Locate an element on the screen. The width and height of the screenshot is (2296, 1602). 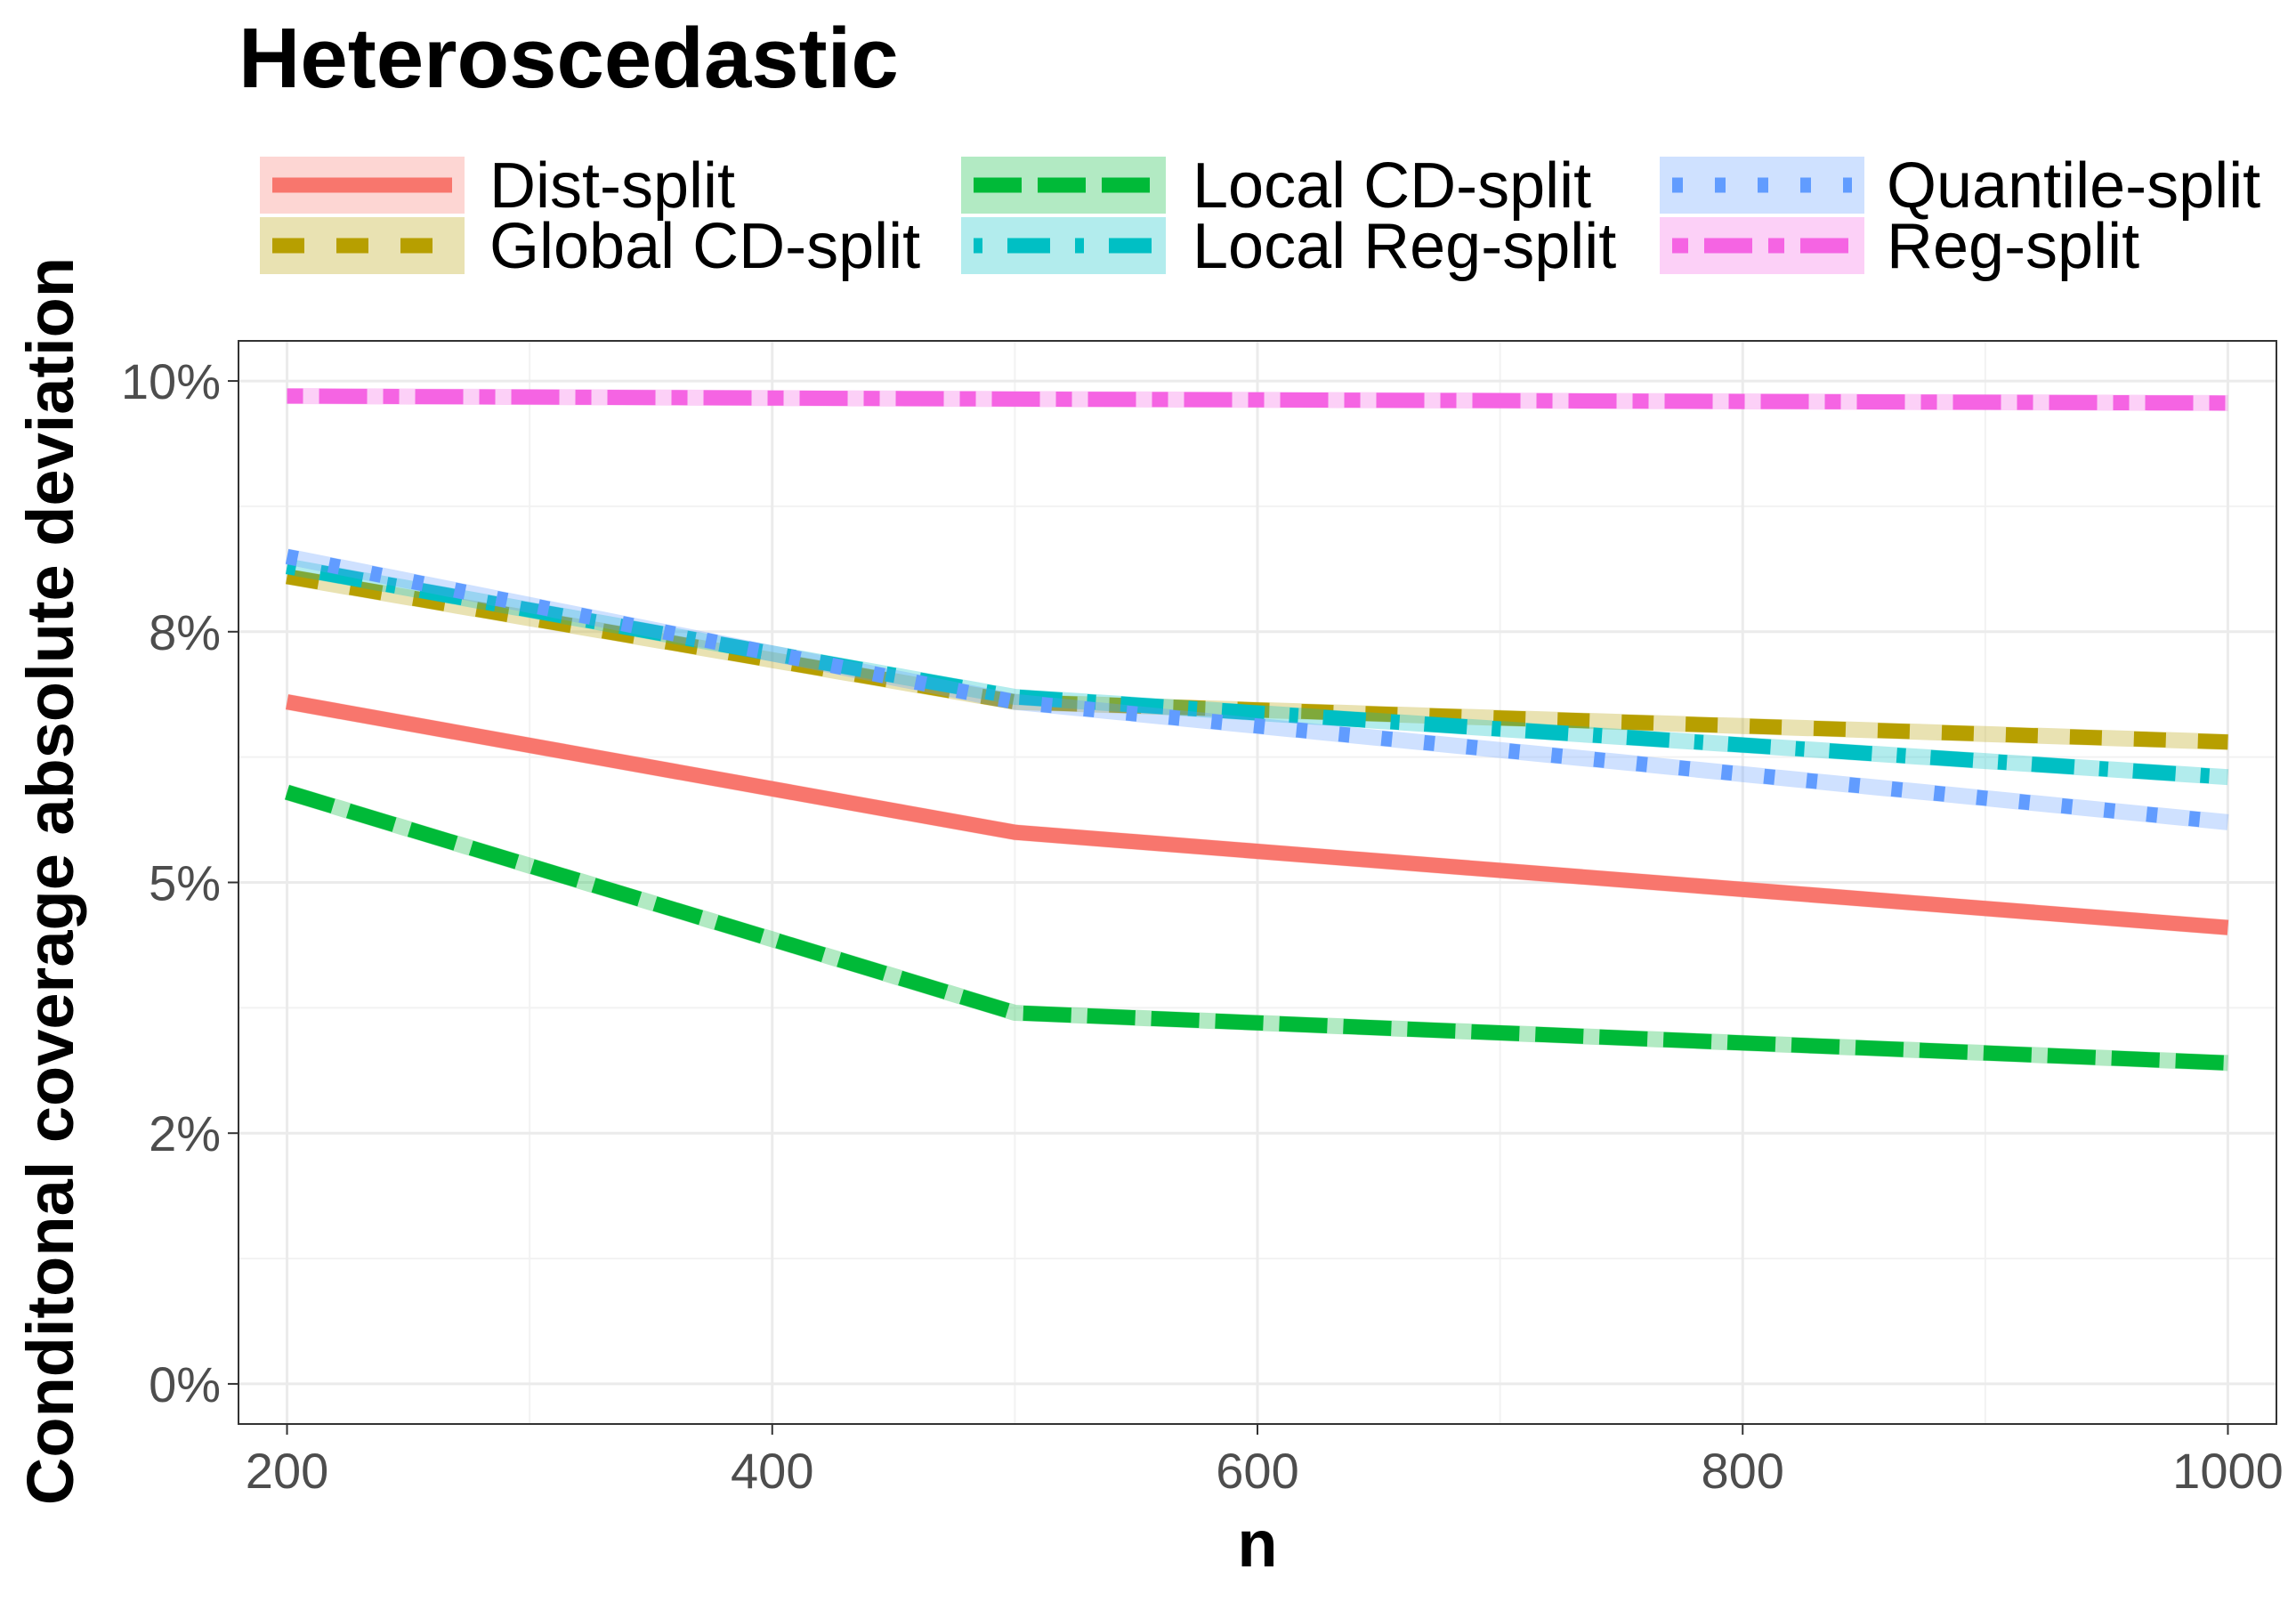
legend-label: Quantile-split is located at coordinates (2073, 186).